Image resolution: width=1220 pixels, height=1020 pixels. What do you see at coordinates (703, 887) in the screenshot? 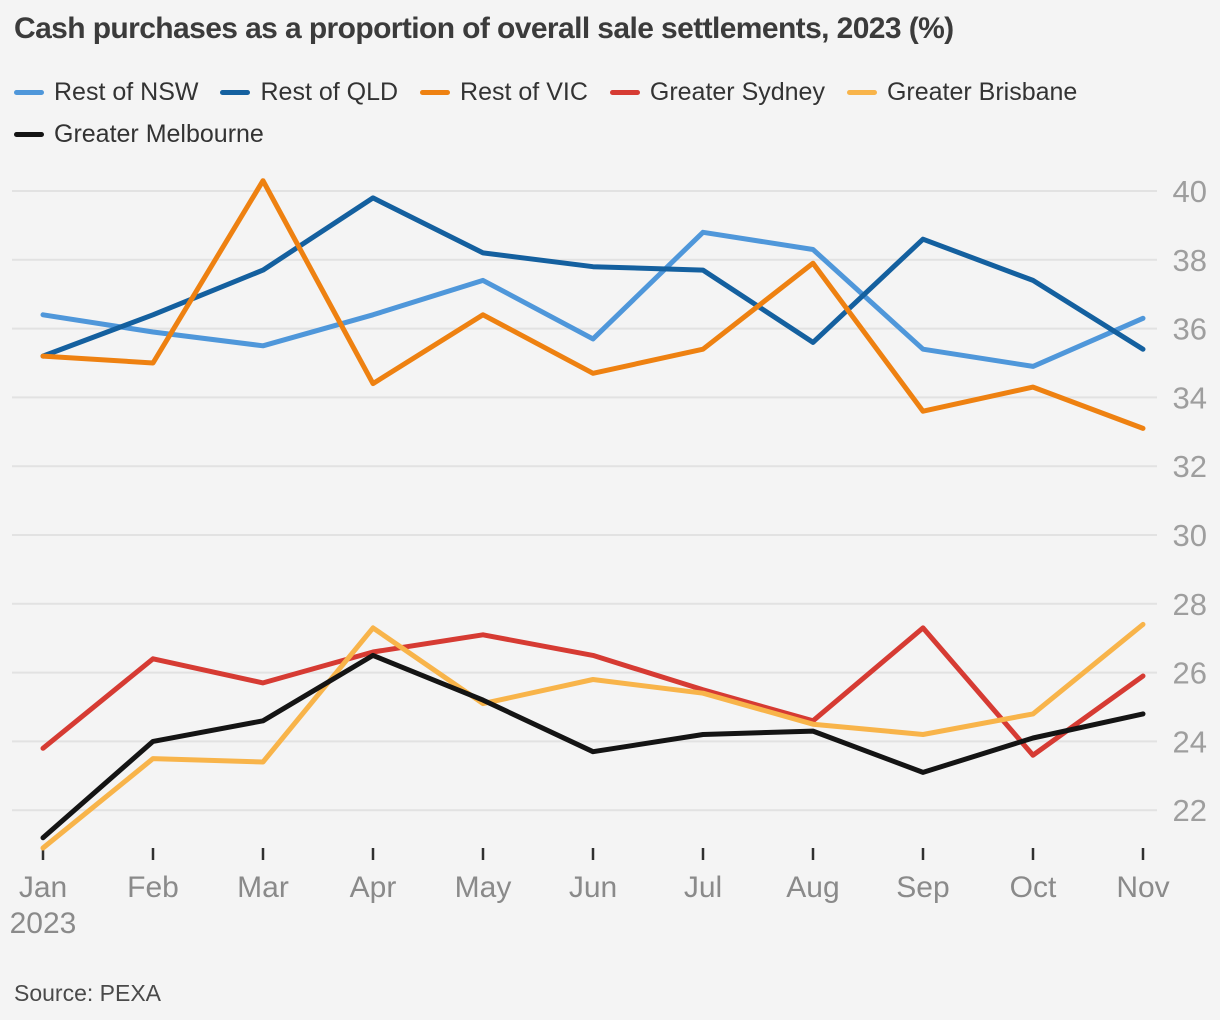
I see `x-axis-tick-label: Jul` at bounding box center [703, 887].